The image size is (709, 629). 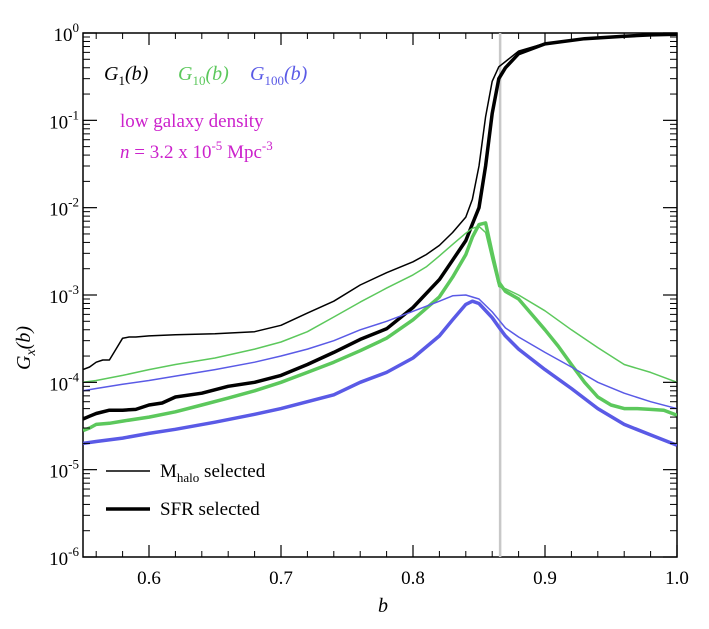 What do you see at coordinates (279, 75) in the screenshot?
I see `legend-g100: G100(b)` at bounding box center [279, 75].